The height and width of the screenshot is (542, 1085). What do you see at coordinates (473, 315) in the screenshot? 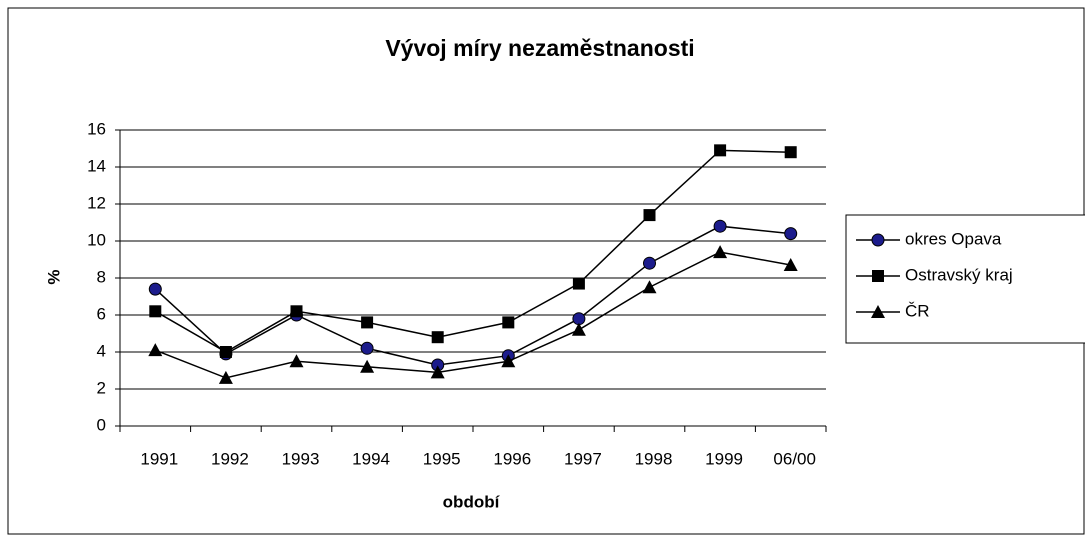
I see `series-line` at bounding box center [473, 315].